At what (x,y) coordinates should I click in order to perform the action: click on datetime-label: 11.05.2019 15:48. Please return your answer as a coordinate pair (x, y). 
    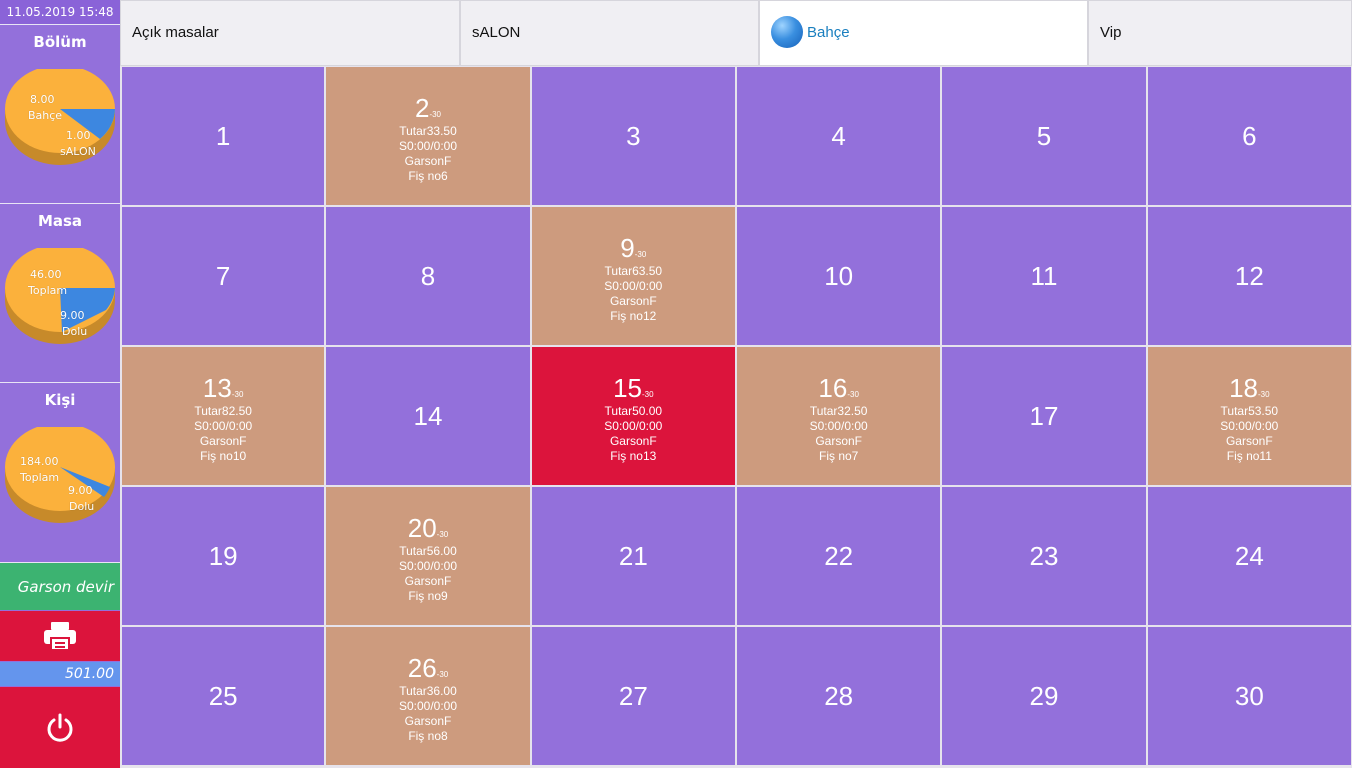
    Looking at the image, I should click on (60, 12).